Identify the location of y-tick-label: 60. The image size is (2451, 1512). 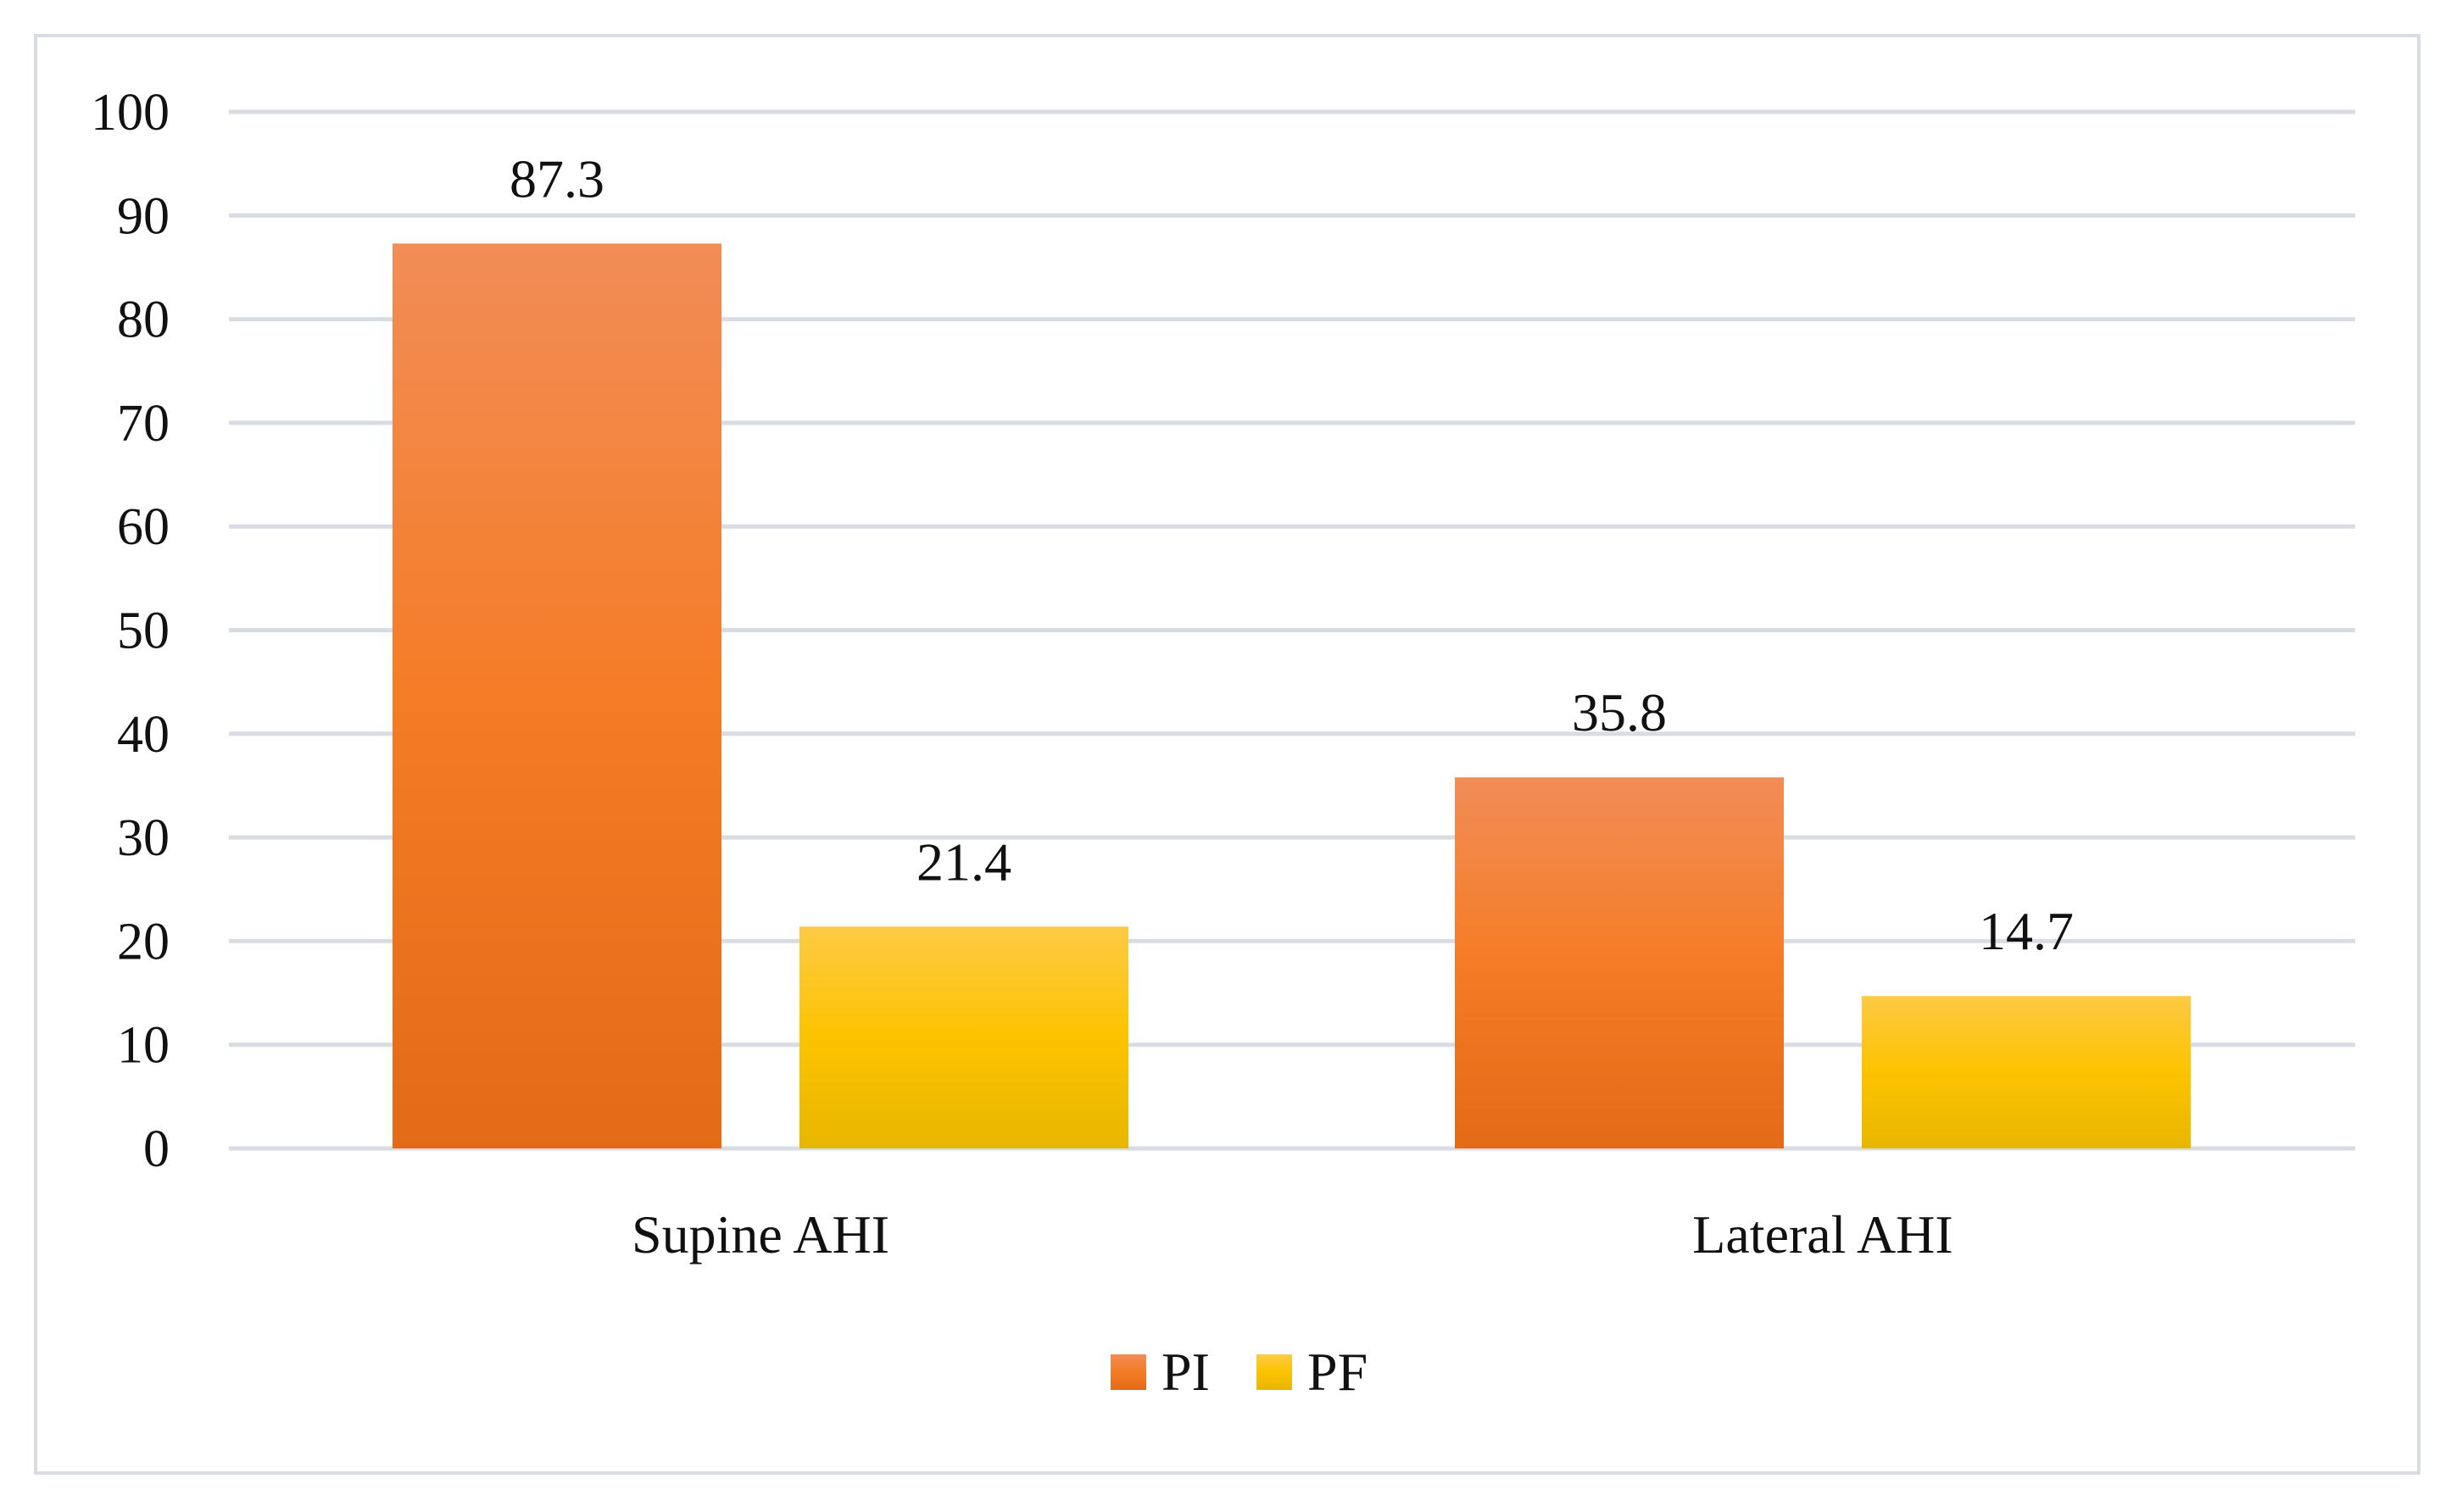
(143, 527).